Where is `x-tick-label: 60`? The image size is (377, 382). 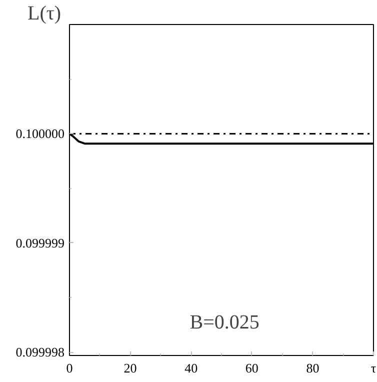
x-tick-label: 60 is located at coordinates (251, 368).